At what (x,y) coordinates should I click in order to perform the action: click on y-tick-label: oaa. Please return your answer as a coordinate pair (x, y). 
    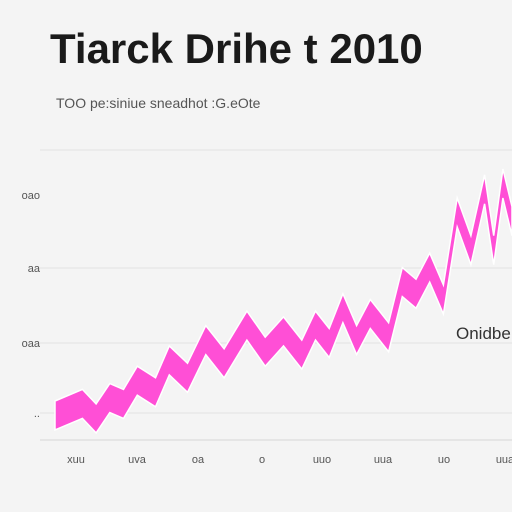
    Looking at the image, I should click on (31, 344).